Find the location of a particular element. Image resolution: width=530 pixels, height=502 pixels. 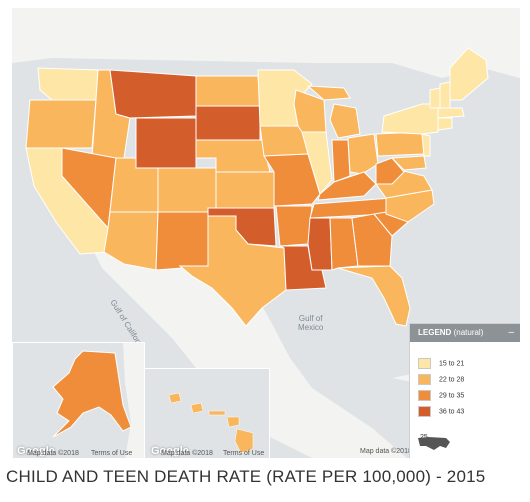

legend-title: LEGEND is located at coordinates (435, 332).